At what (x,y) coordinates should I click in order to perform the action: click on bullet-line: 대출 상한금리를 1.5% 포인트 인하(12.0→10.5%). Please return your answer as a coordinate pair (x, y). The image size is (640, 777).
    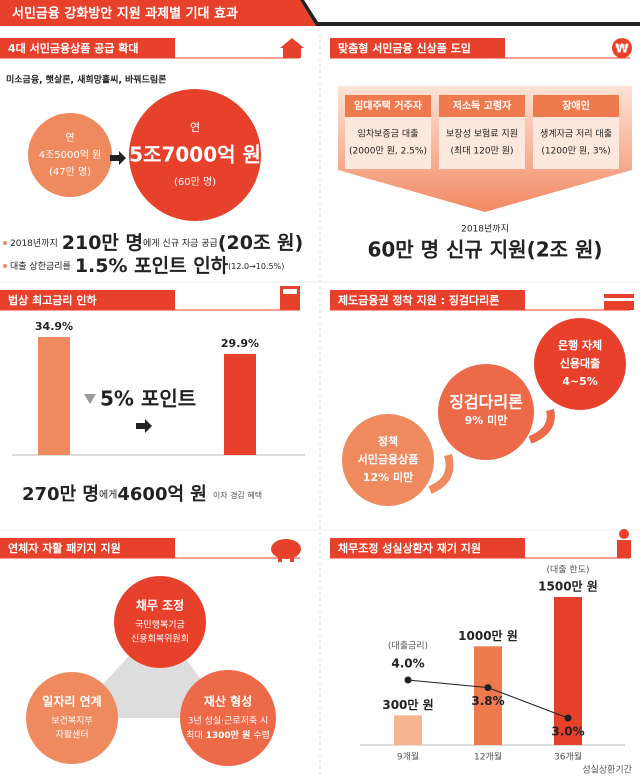
    Looking at the image, I should click on (147, 266).